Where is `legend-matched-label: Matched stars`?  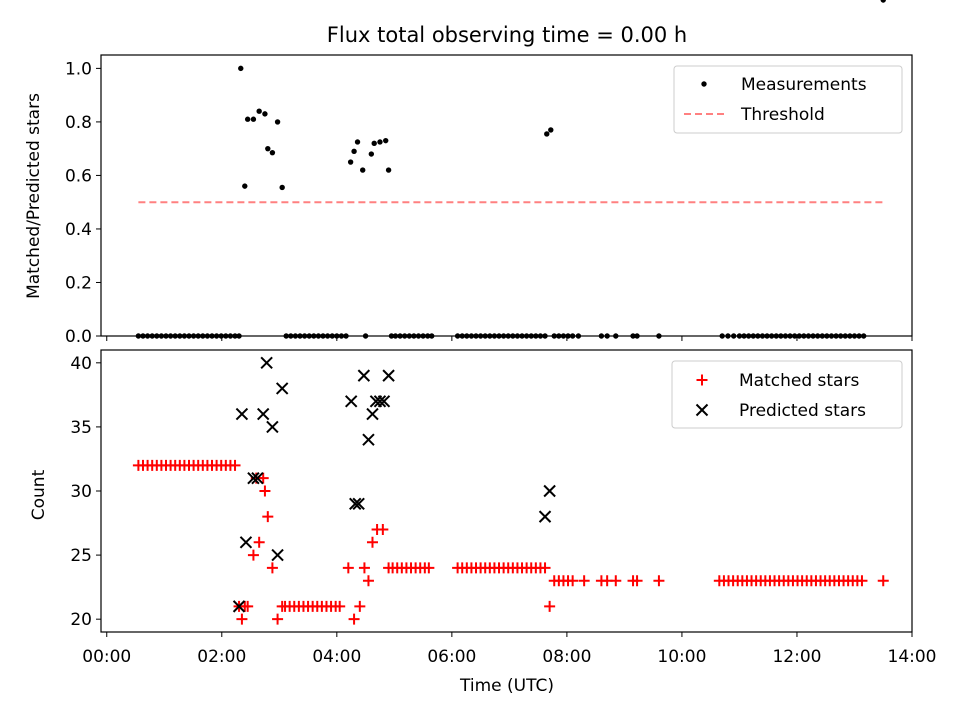
legend-matched-label: Matched stars is located at coordinates (799, 381).